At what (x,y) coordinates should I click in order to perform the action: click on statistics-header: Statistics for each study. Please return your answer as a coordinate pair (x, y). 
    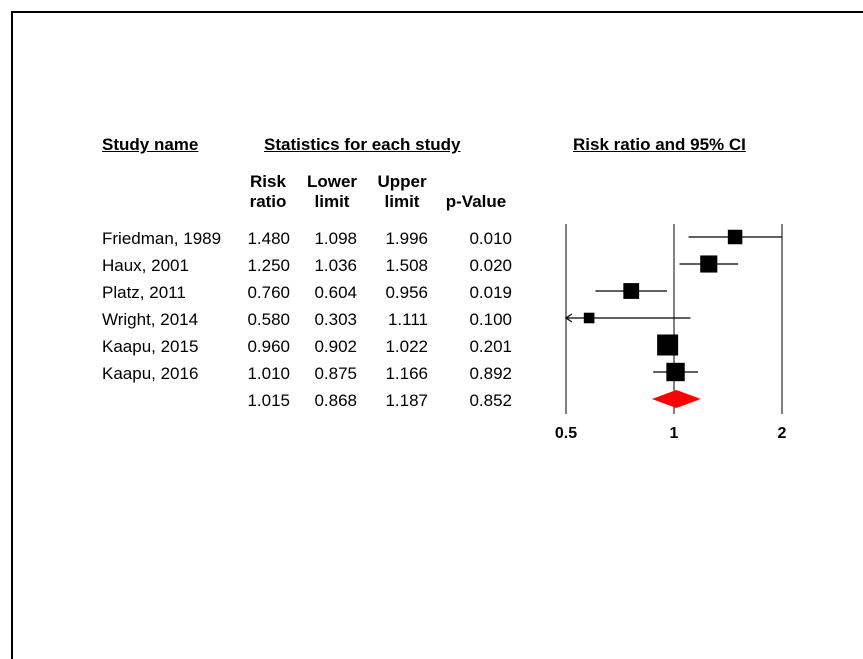
    Looking at the image, I should click on (362, 144).